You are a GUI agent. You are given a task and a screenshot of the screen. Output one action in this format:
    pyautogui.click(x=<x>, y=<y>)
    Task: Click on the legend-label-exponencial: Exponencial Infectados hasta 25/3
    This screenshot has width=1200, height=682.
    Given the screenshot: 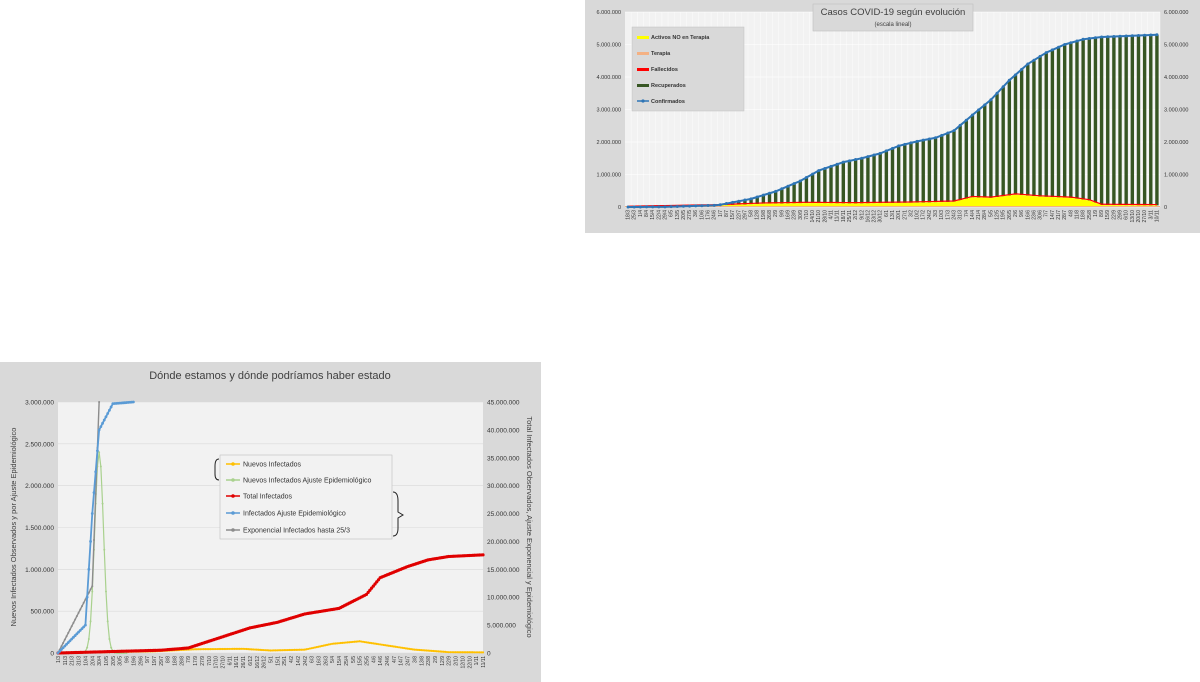 What is the action you would take?
    pyautogui.click(x=296, y=531)
    